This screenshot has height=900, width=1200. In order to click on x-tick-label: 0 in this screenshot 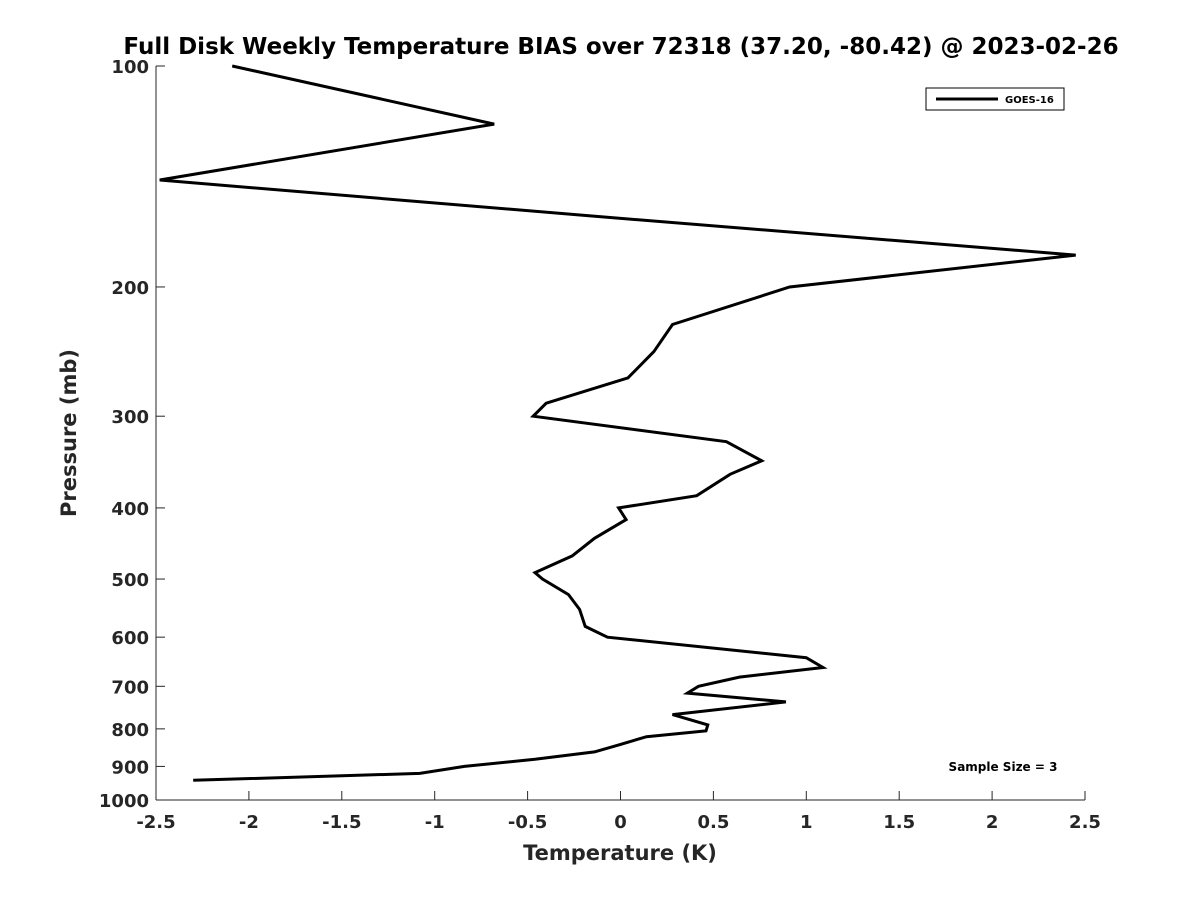, I will do `click(620, 822)`.